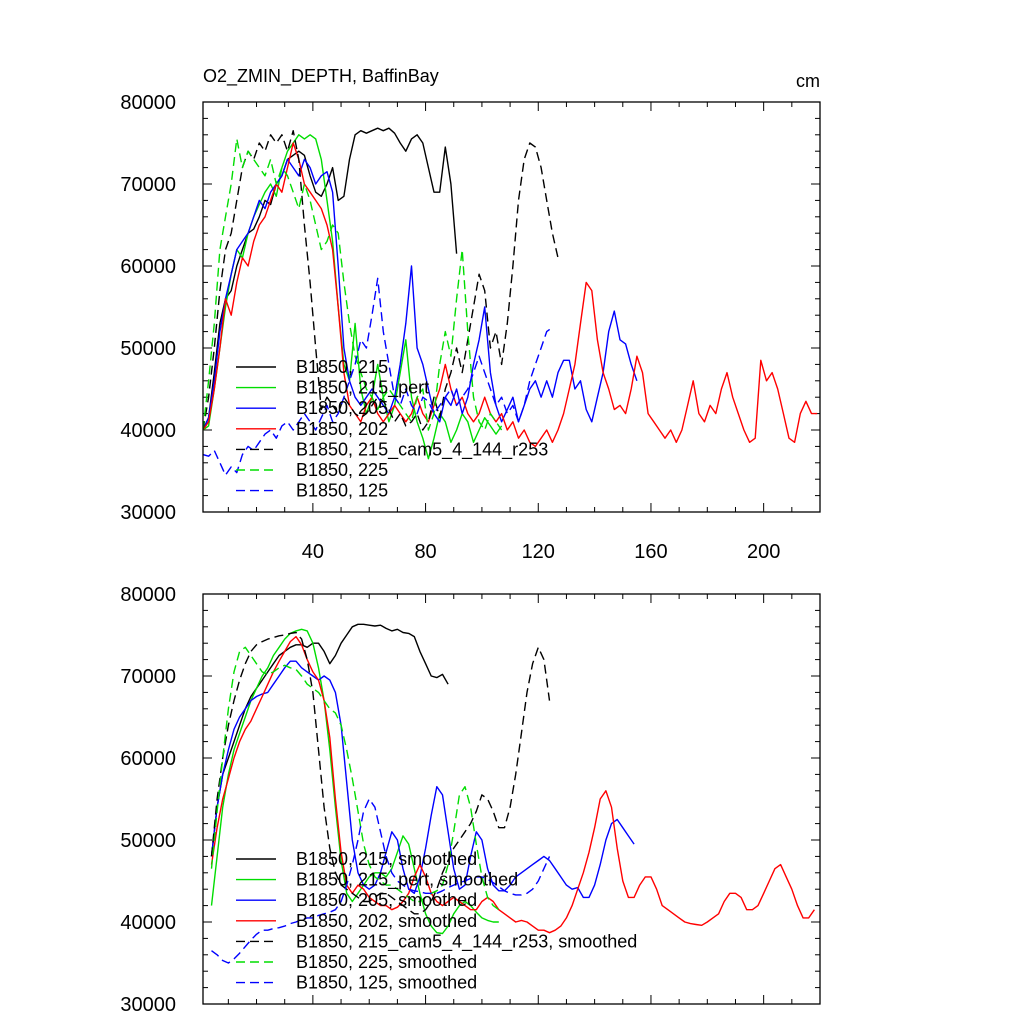 The image size is (1024, 1029). Describe the element at coordinates (466, 941) in the screenshot. I see `legend-label: B1850, 215_cam5_4_144_r253, smoothed` at that location.